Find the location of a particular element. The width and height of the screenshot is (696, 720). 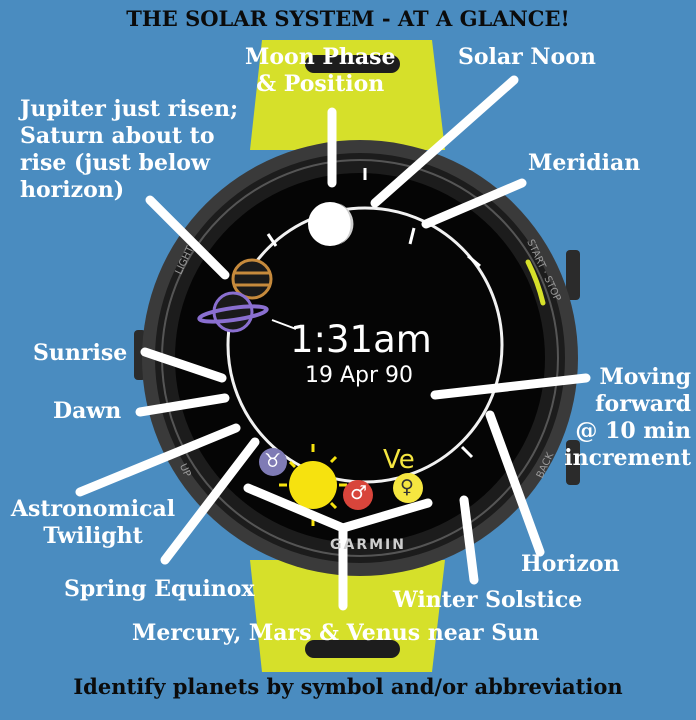

mars-symbol: ♂ is located at coordinates (359, 493).